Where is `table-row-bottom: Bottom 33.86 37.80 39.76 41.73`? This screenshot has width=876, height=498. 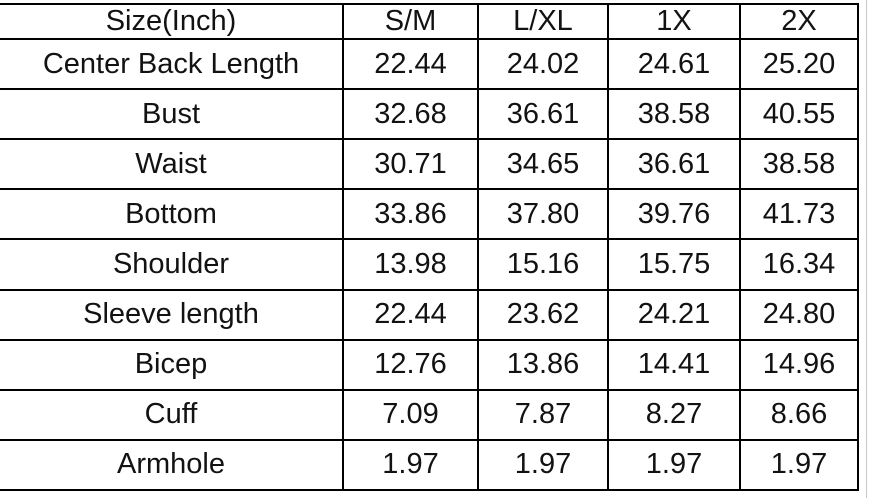 table-row-bottom: Bottom 33.86 37.80 39.76 41.73 is located at coordinates (429, 214).